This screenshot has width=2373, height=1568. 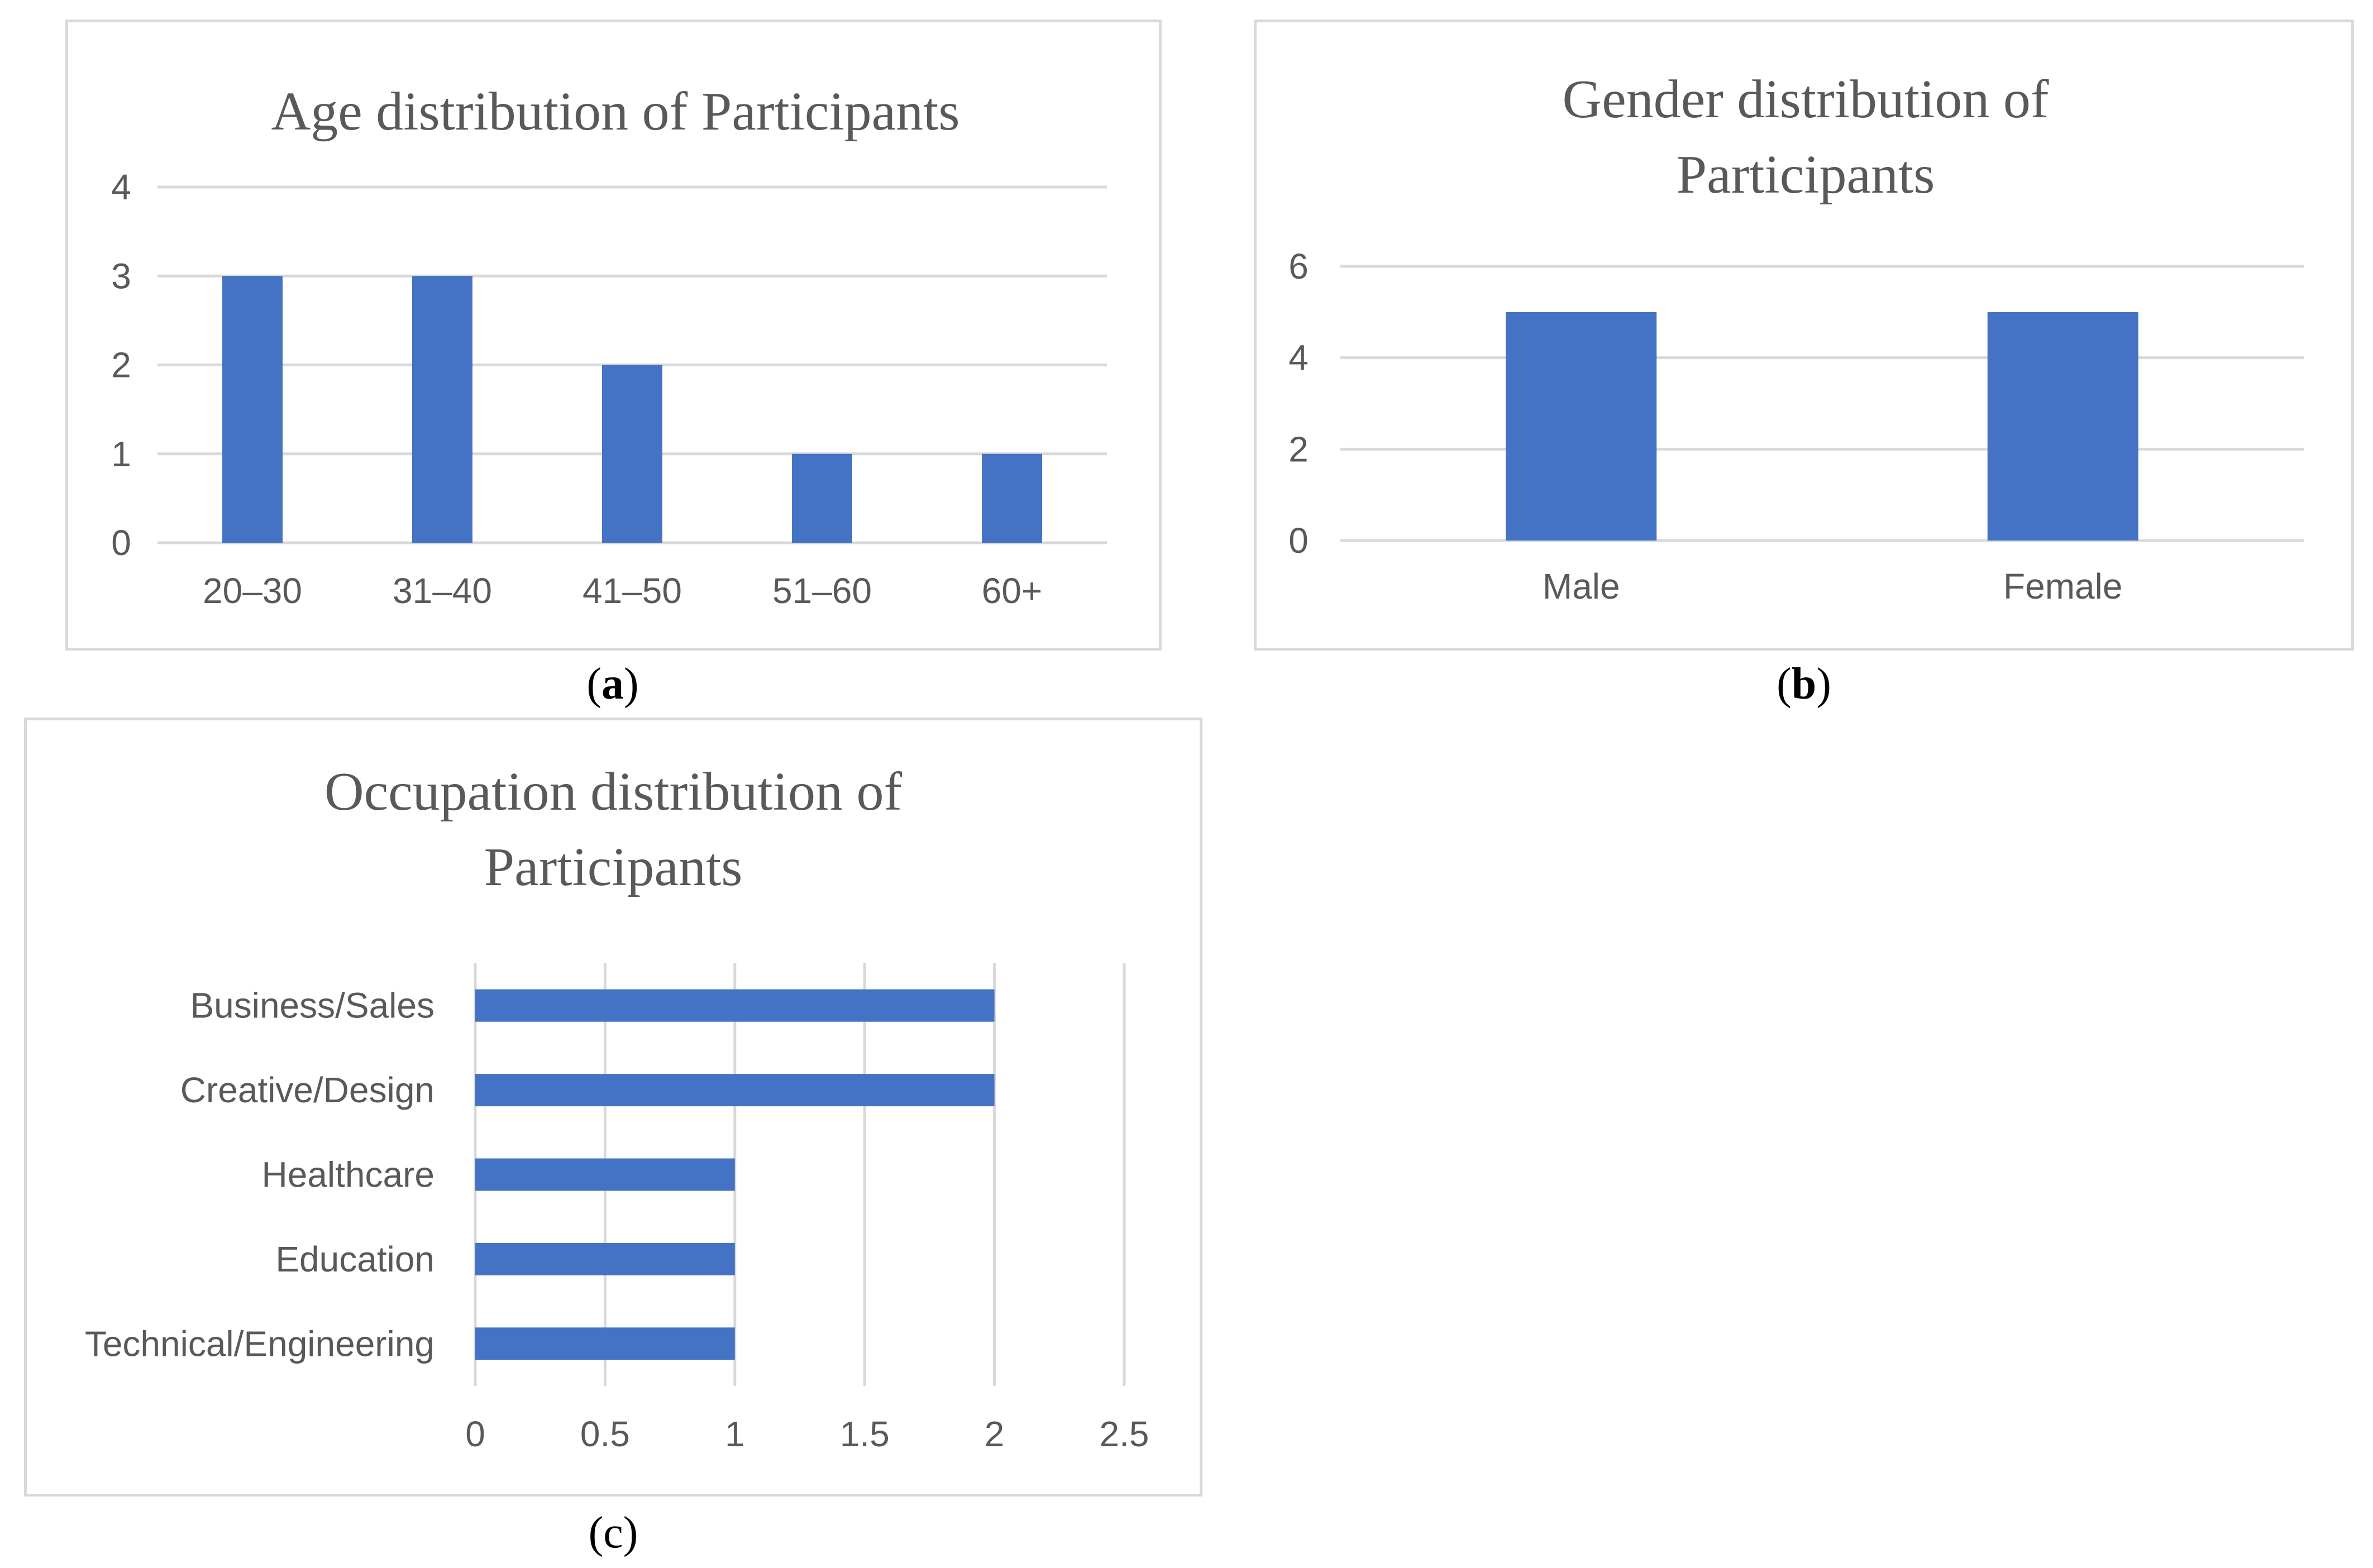 I want to click on x-tick-label: Male, so click(x=1581, y=586).